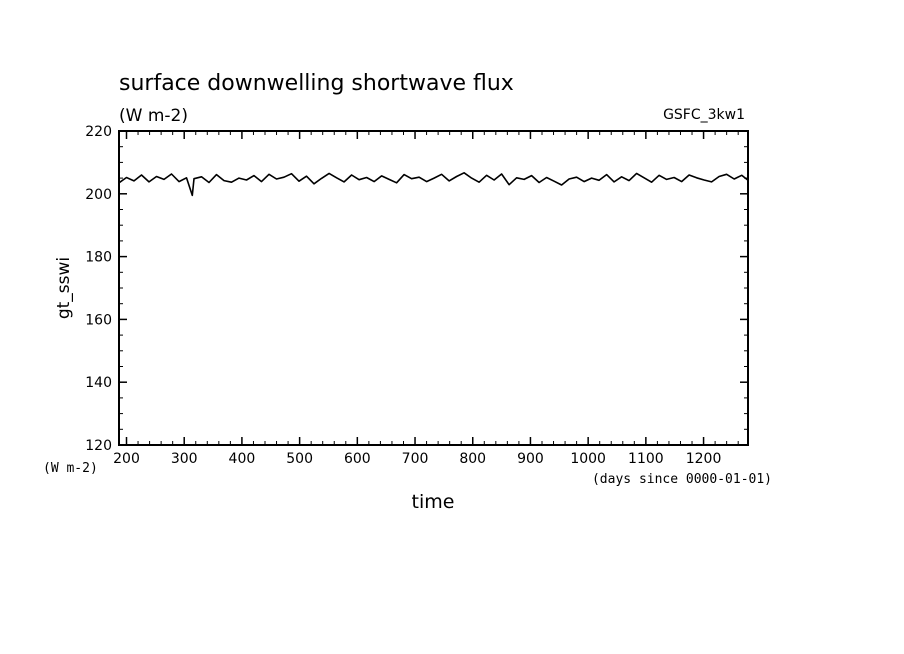 Image resolution: width=904 pixels, height=654 pixels. What do you see at coordinates (299, 459) in the screenshot?
I see `x-tick-label: 500` at bounding box center [299, 459].